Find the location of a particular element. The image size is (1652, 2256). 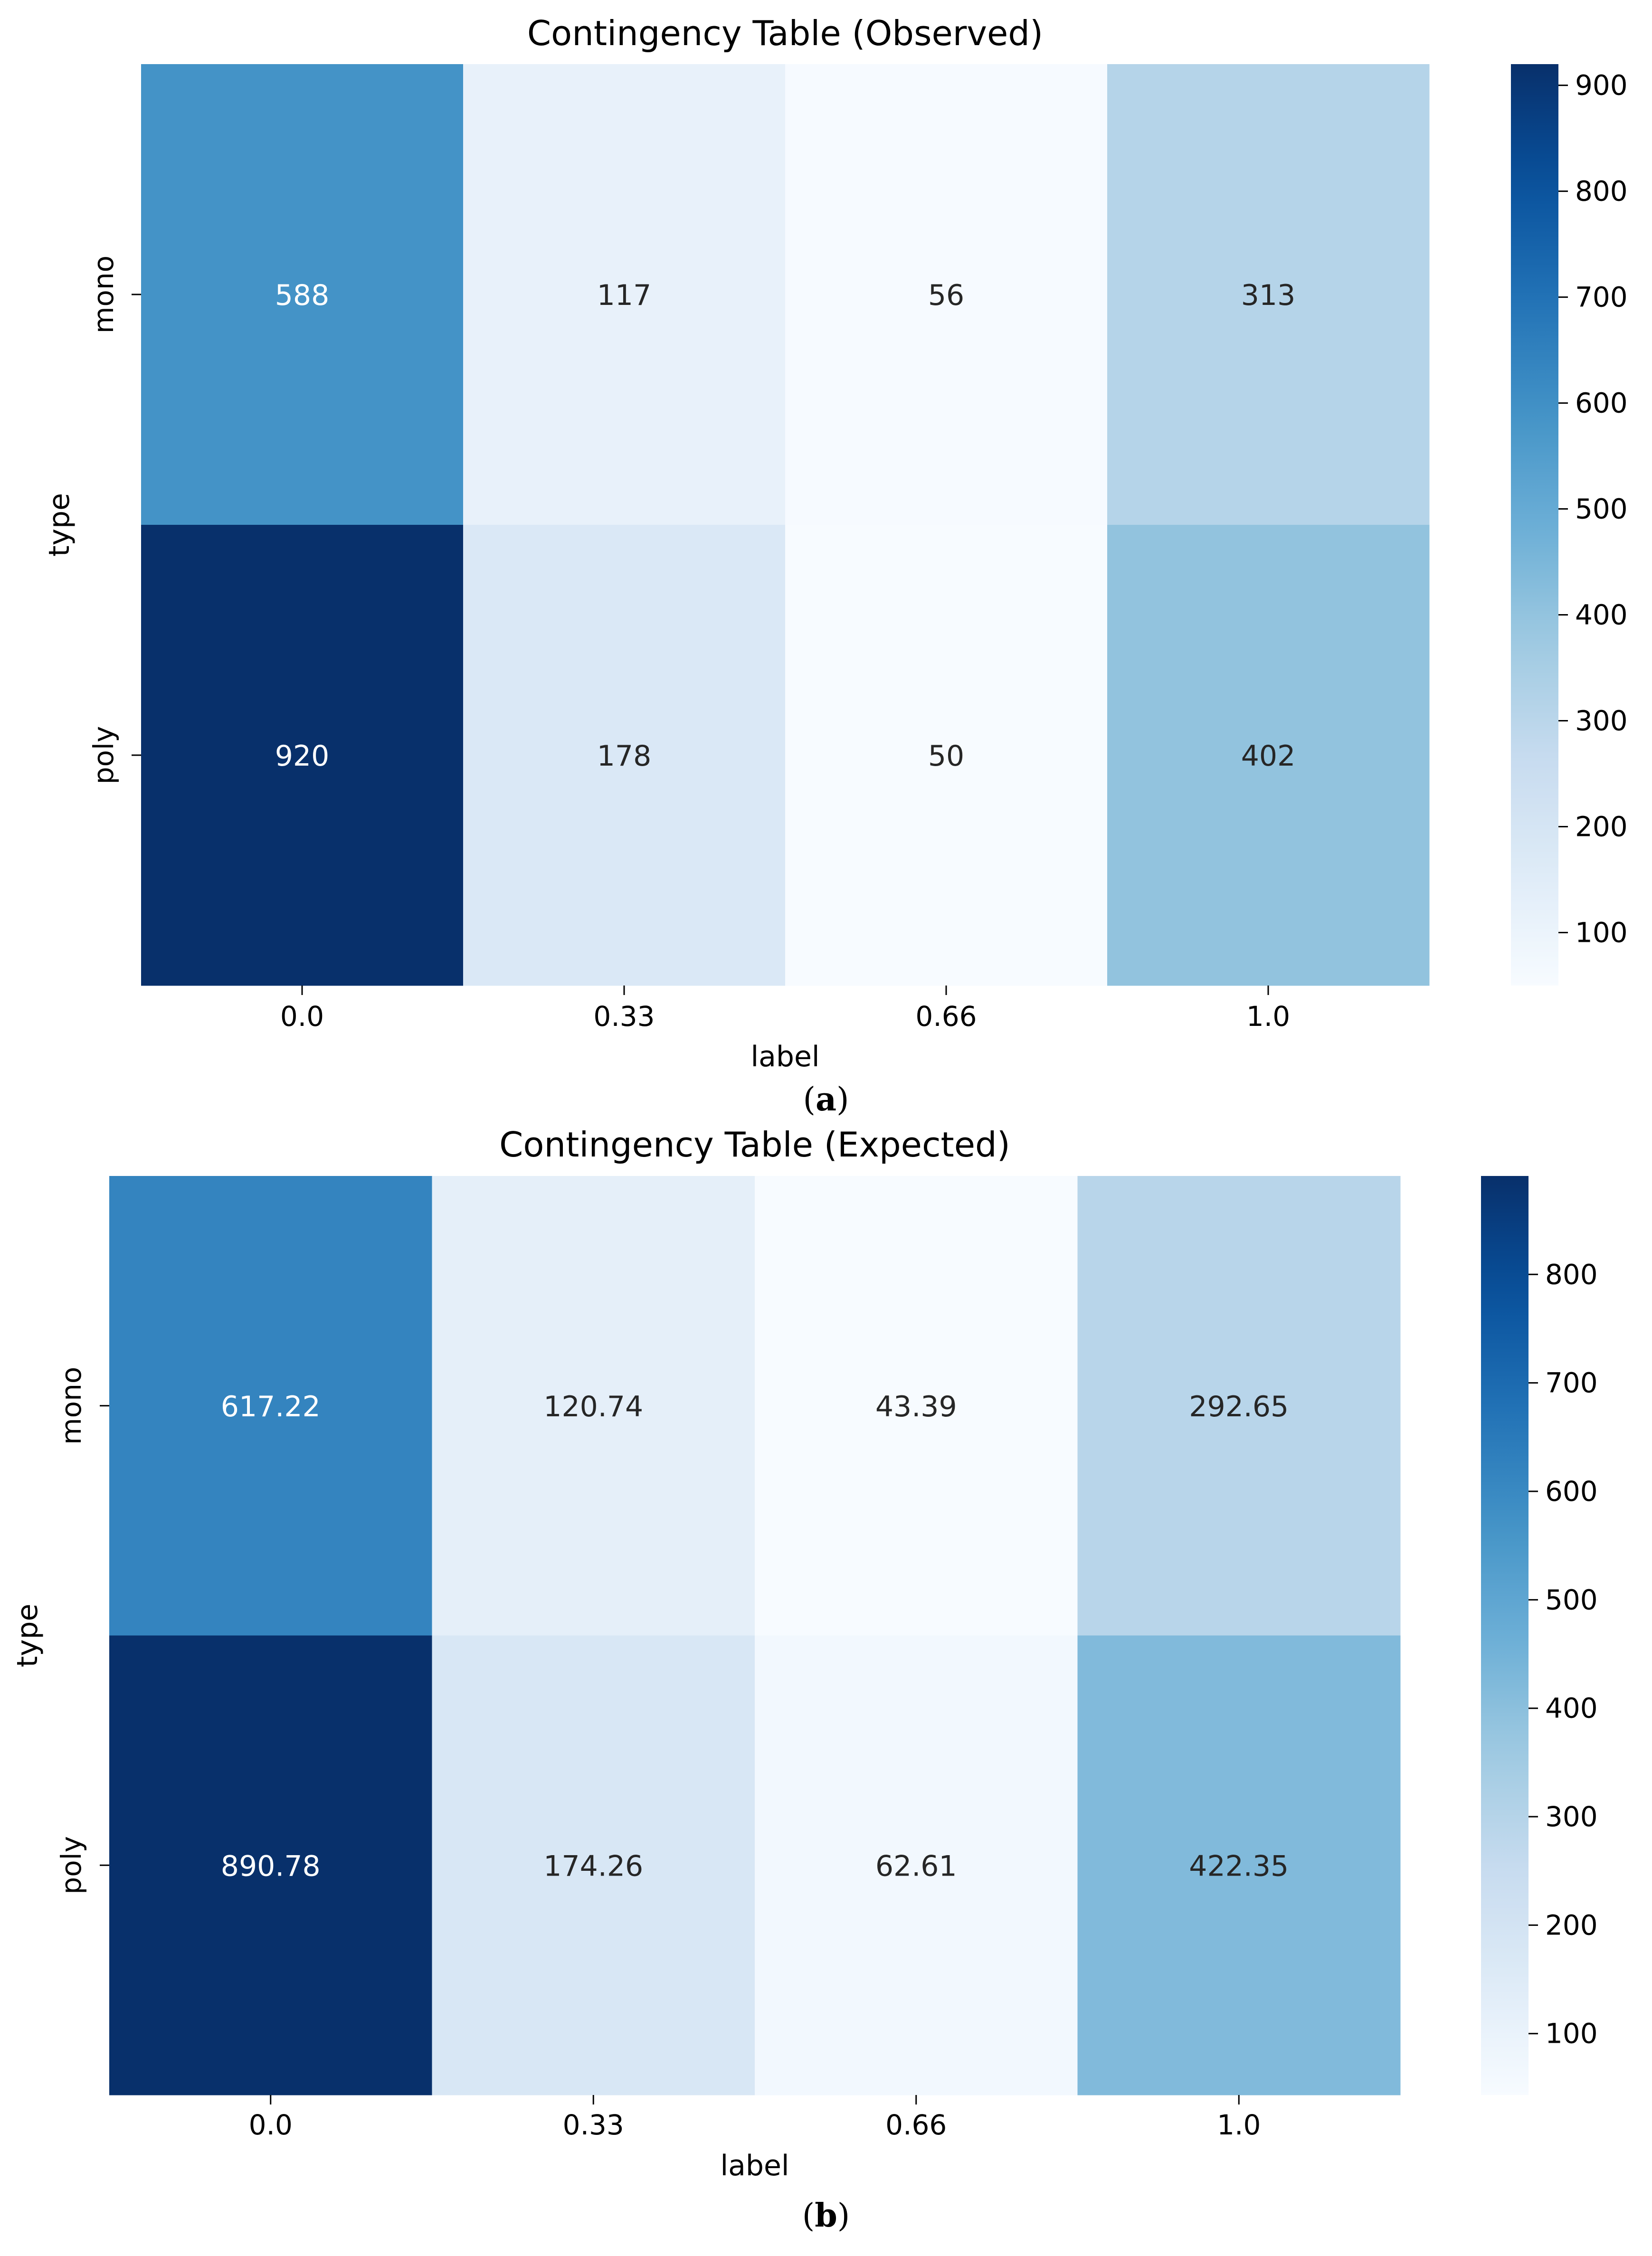

cell-label: 117 is located at coordinates (624, 295).